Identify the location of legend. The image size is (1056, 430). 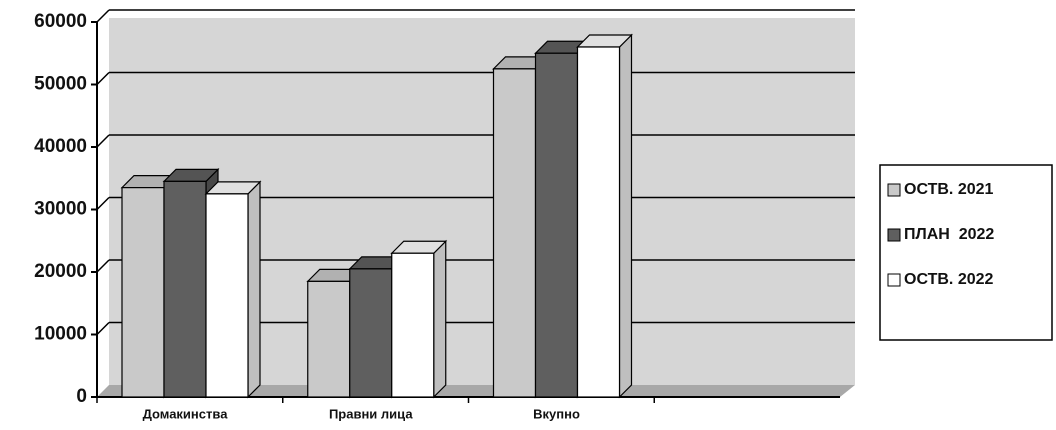
(966, 252).